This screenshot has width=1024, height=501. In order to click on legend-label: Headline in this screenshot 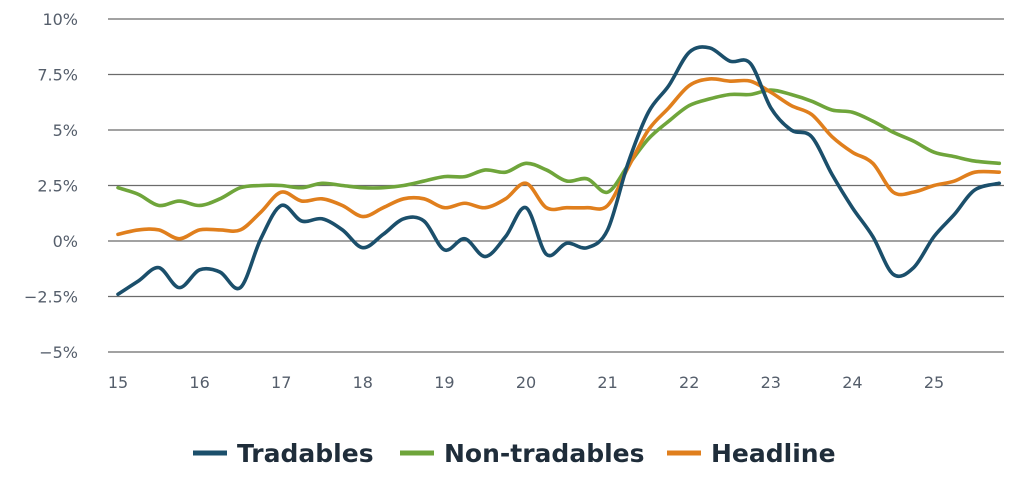, I will do `click(773, 453)`.